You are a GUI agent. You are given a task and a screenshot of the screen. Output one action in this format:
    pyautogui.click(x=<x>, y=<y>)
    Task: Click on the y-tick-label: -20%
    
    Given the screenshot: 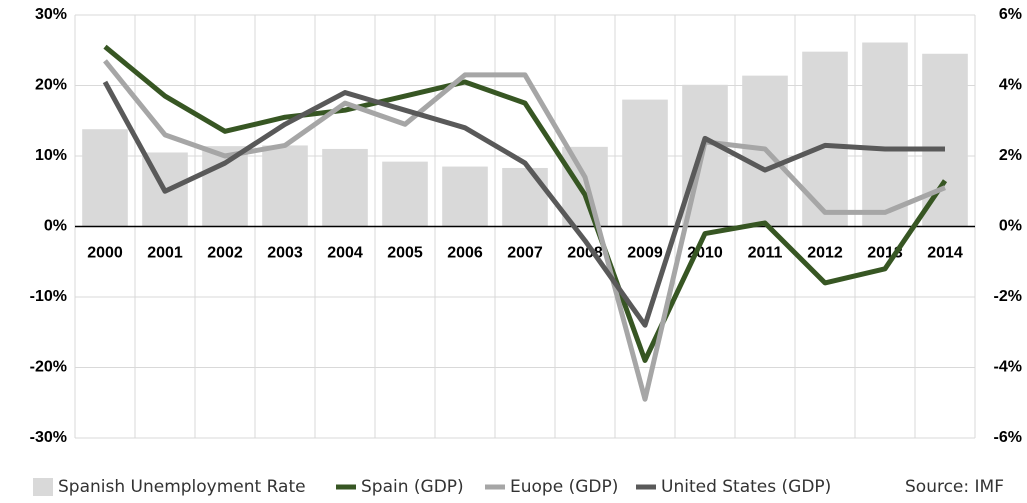 What is the action you would take?
    pyautogui.click(x=48, y=367)
    